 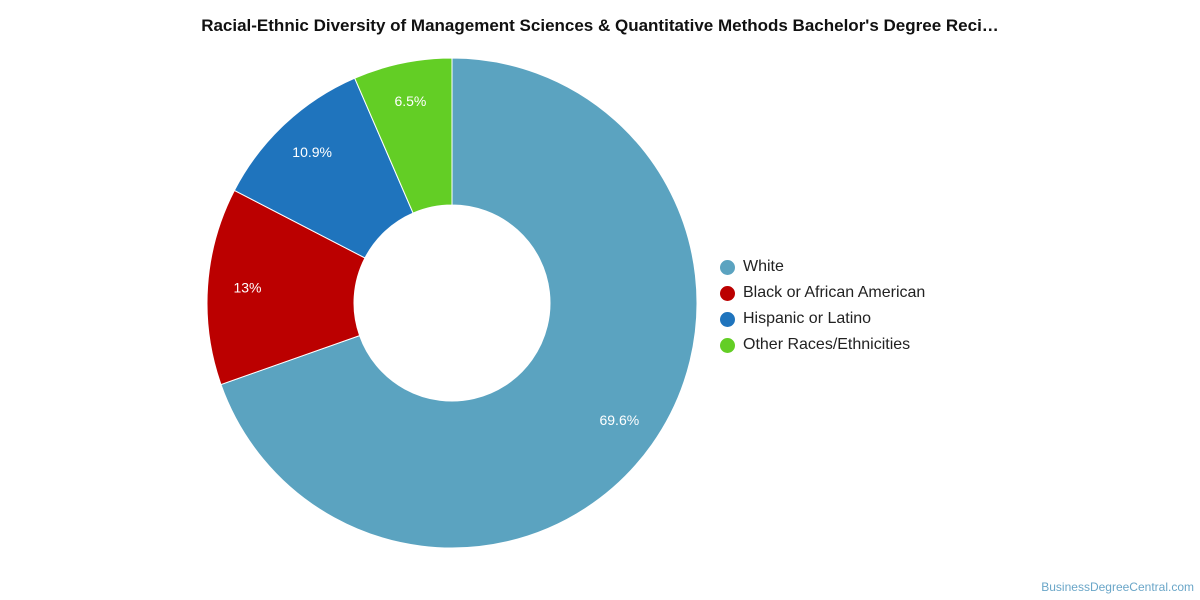 What do you see at coordinates (827, 344) in the screenshot?
I see `legend-label: Other Races/Ethnicities` at bounding box center [827, 344].